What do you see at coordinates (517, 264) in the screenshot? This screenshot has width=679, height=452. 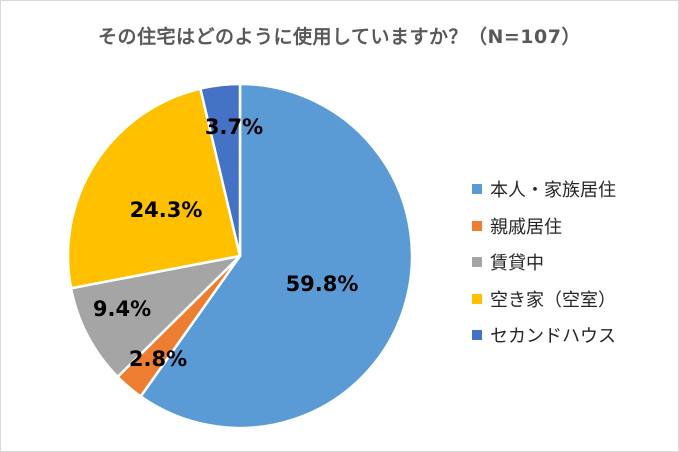 I see `legend-label: 賃貸中` at bounding box center [517, 264].